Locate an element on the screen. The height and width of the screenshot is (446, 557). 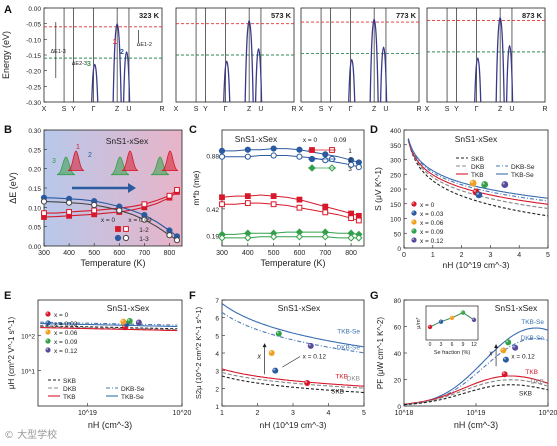
panel-d-title: SnS1-xSex is located at coordinates (476, 139).